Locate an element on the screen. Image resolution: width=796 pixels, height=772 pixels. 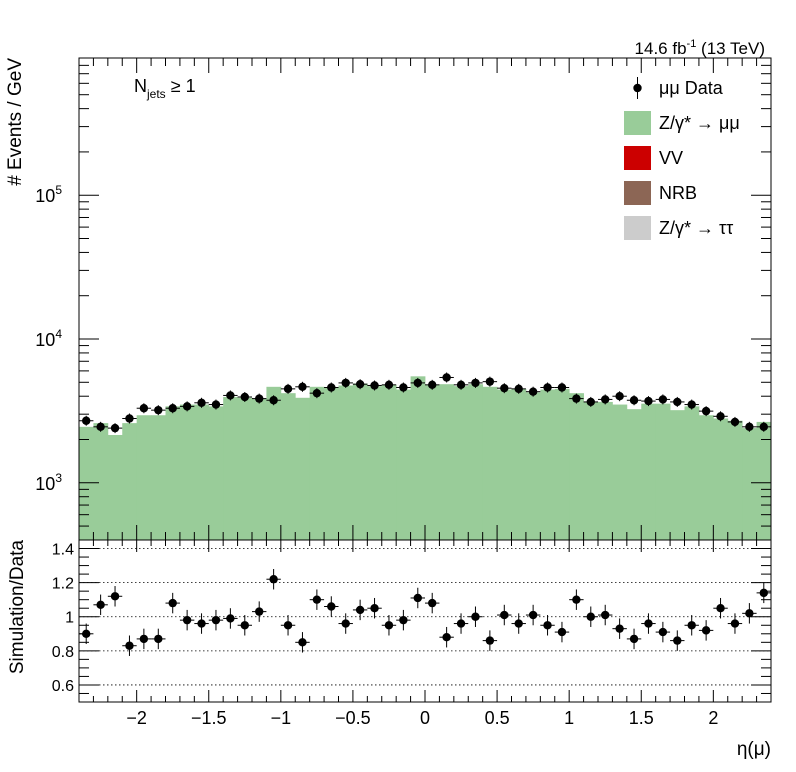
legend-label: Z/γ* → μμ is located at coordinates (699, 123).